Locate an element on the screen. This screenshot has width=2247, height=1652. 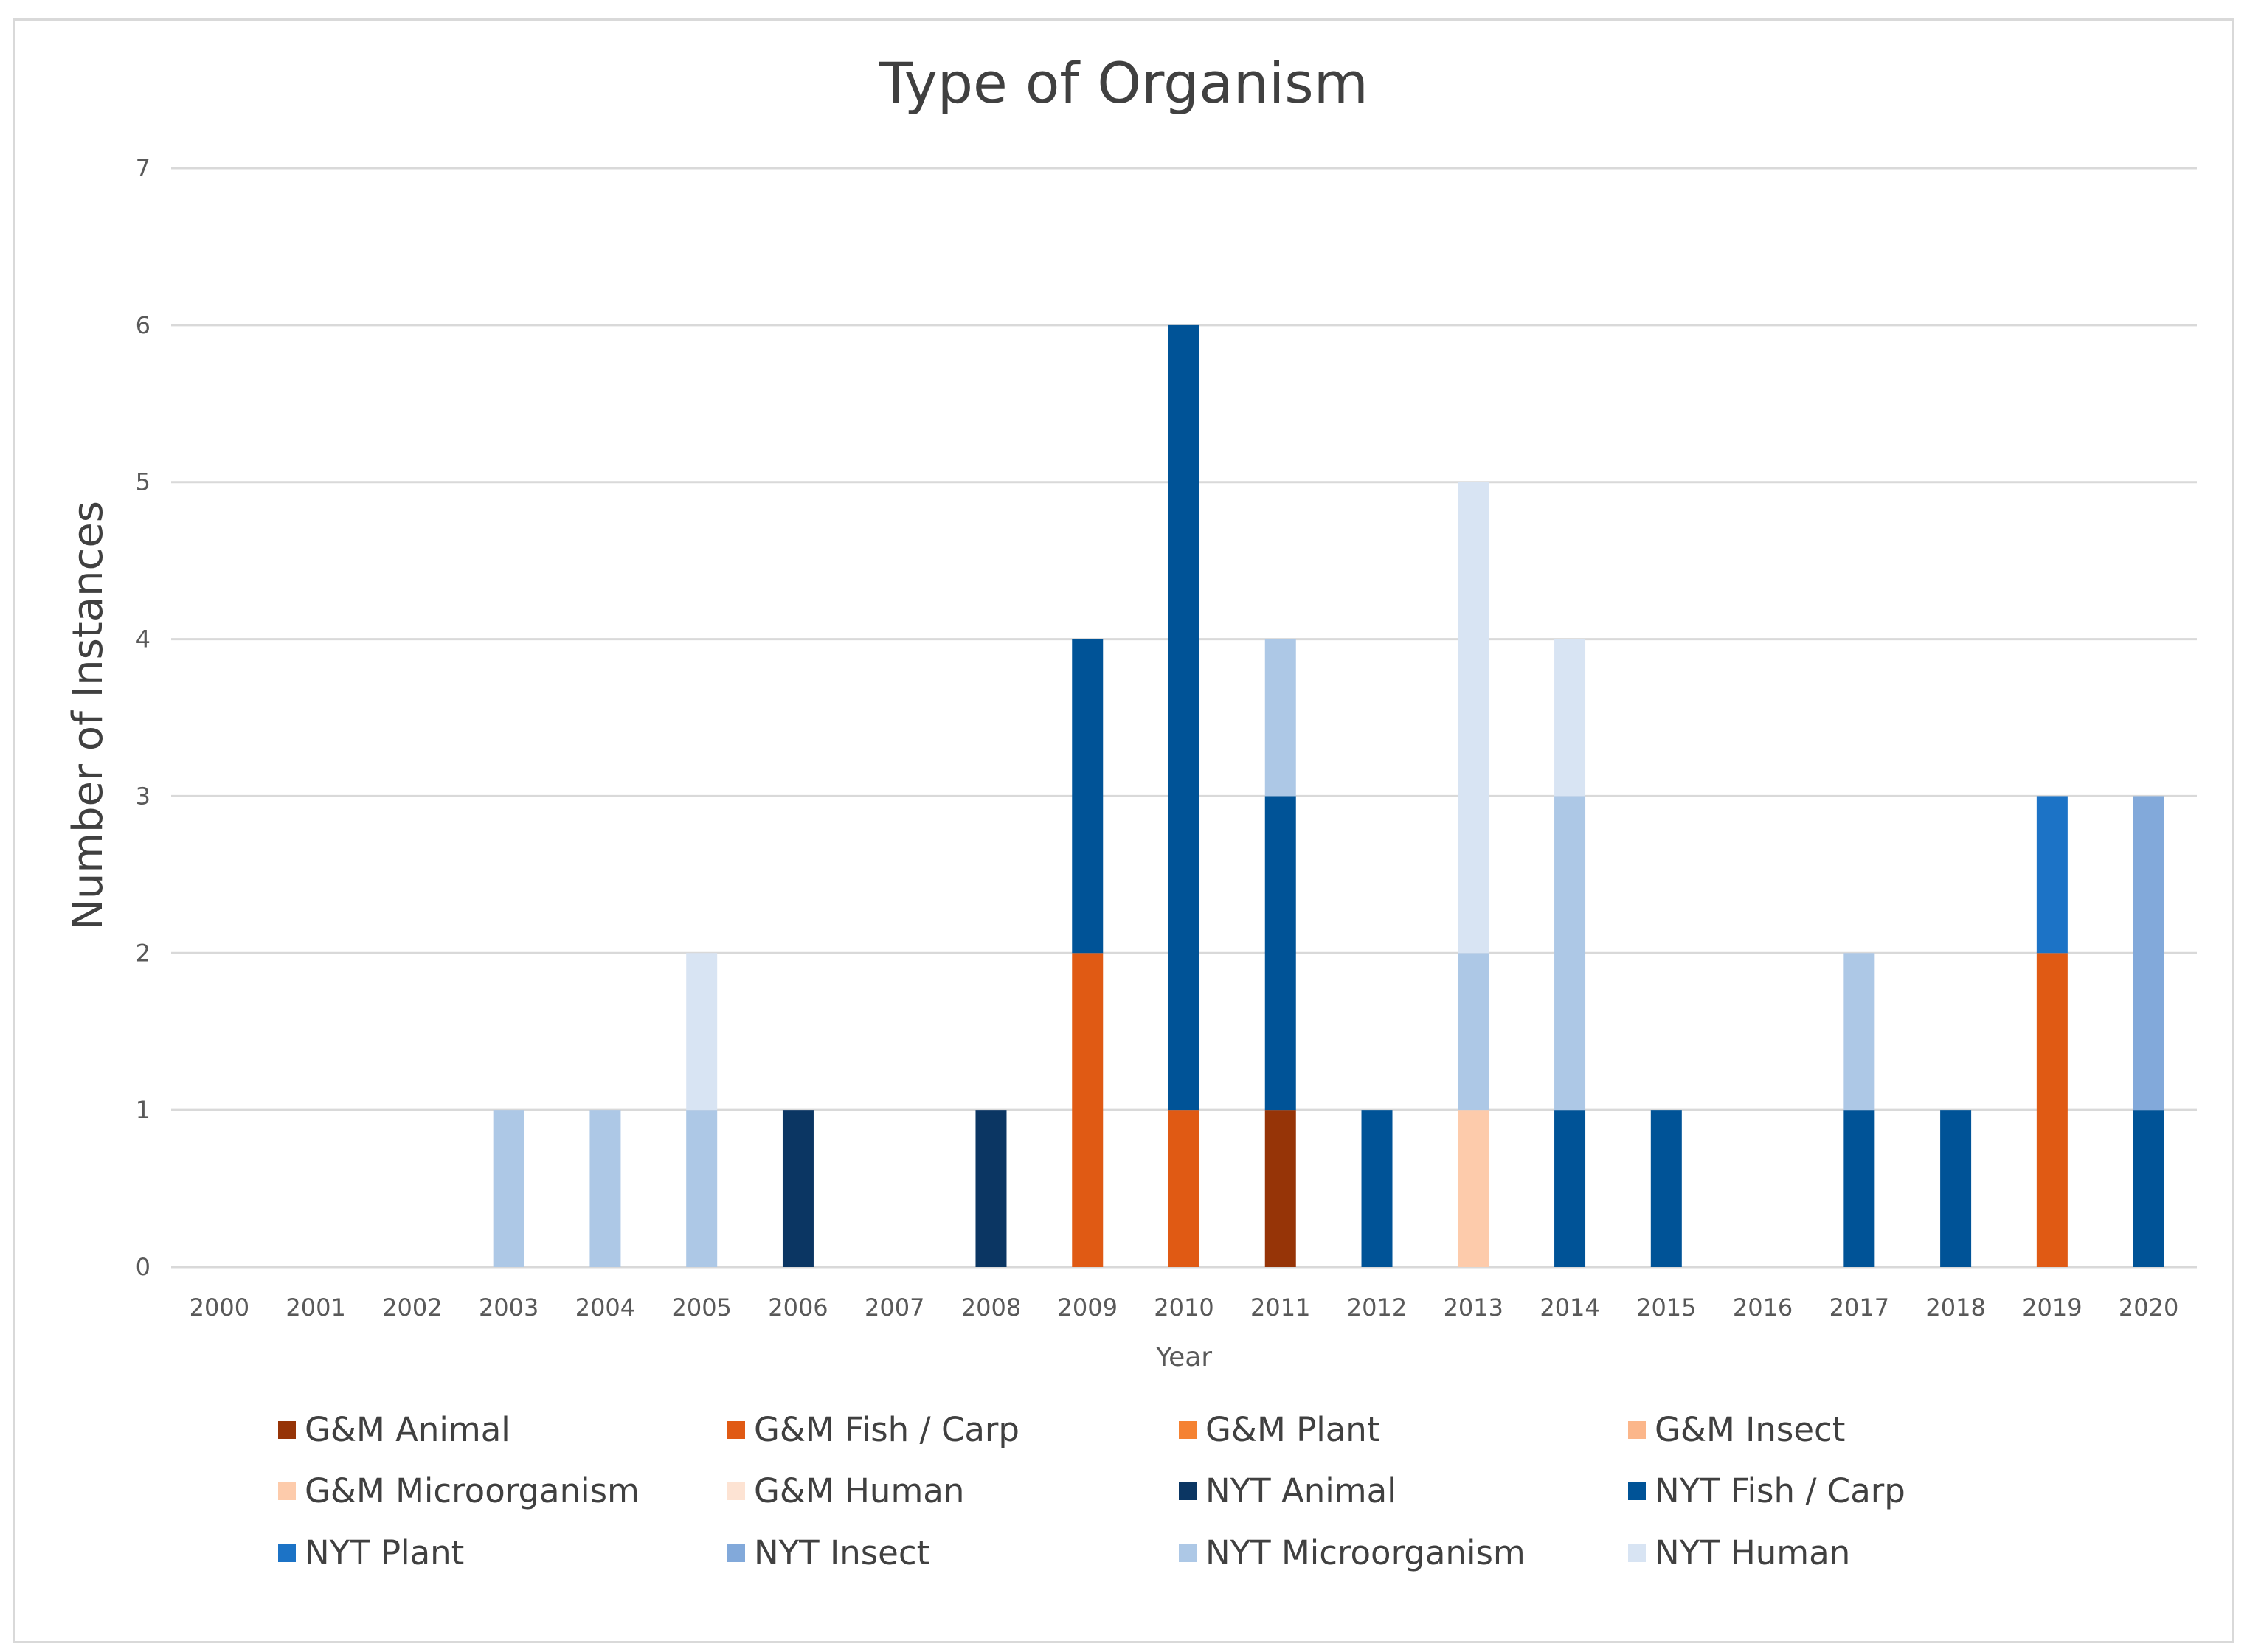
legend-label: NYT Fish / Carp is located at coordinates (1780, 1490).